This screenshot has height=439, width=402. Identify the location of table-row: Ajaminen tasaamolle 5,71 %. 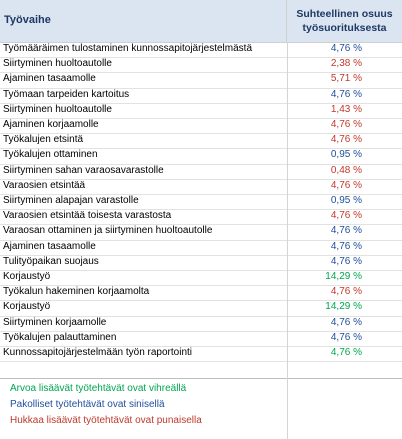
(201, 79).